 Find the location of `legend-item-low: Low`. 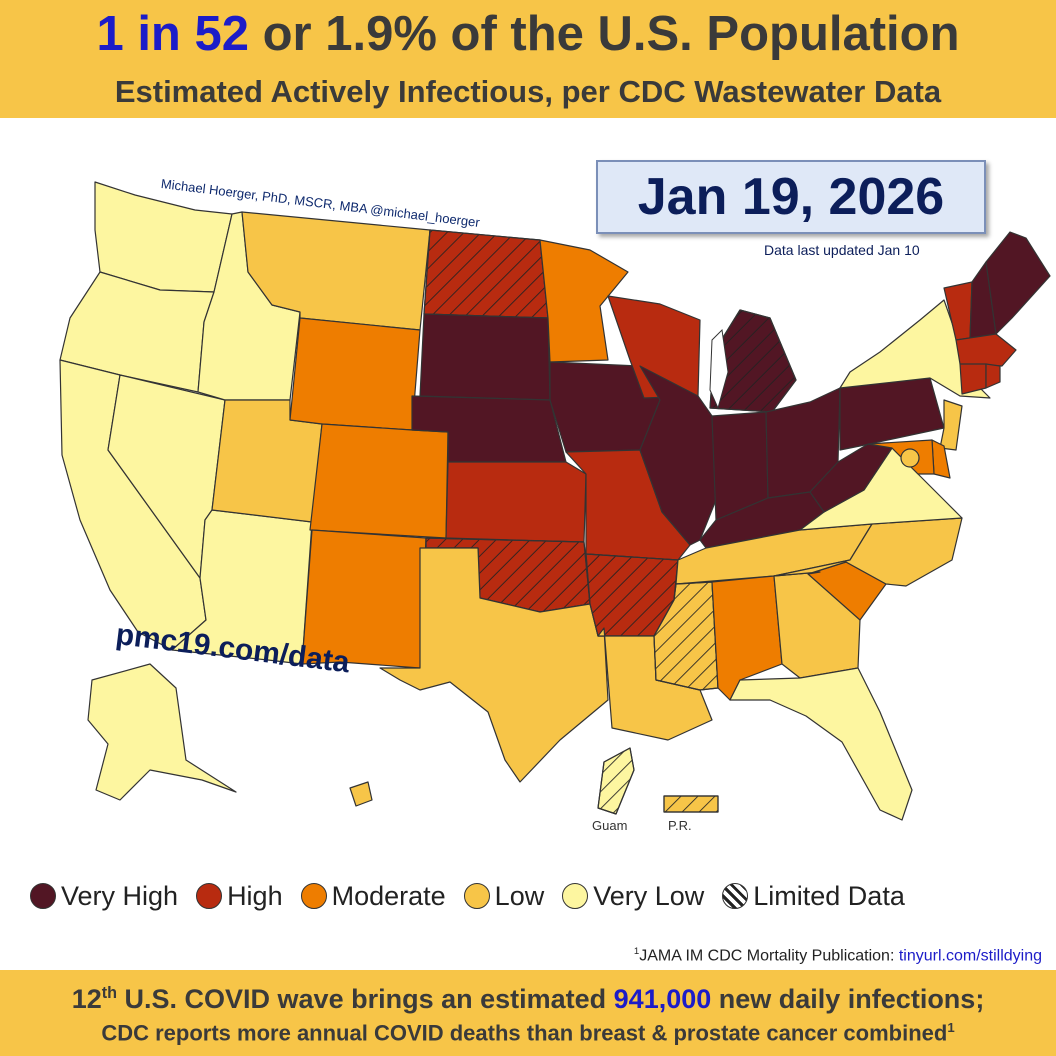

legend-item-low: Low is located at coordinates (504, 896).